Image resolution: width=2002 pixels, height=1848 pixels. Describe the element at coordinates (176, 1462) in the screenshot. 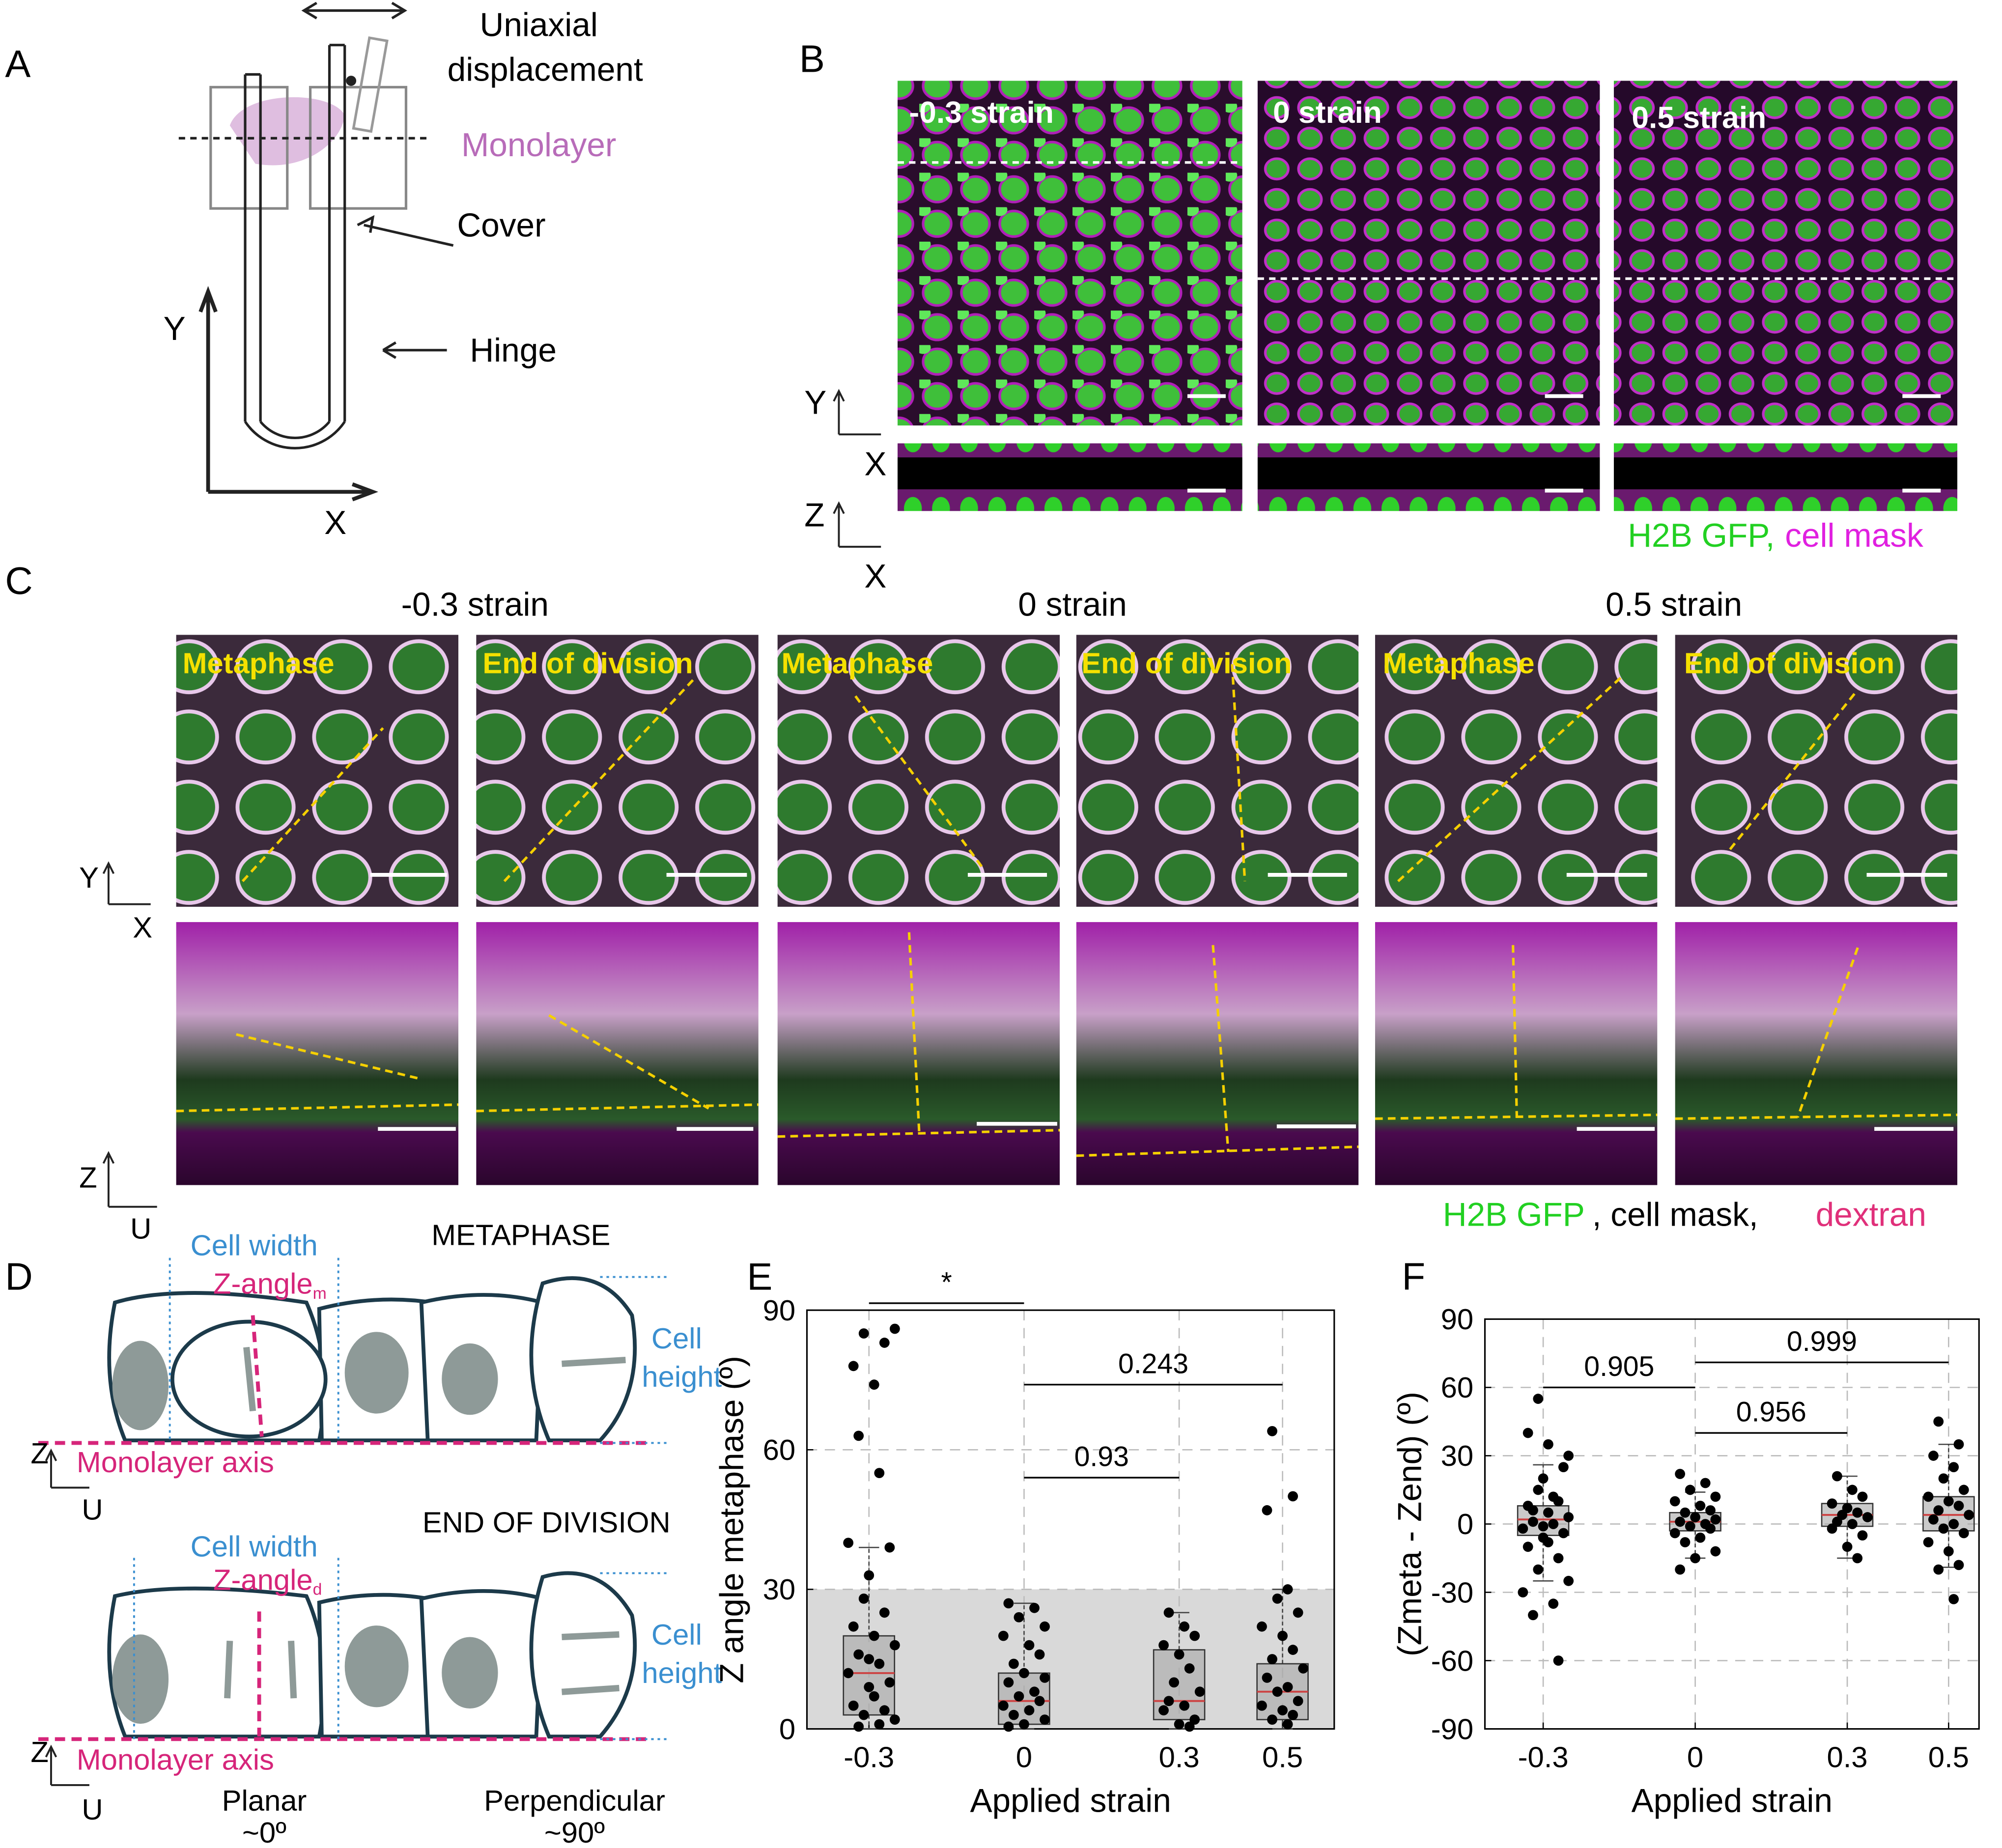

I see `annotation: Monolayer axis` at that location.